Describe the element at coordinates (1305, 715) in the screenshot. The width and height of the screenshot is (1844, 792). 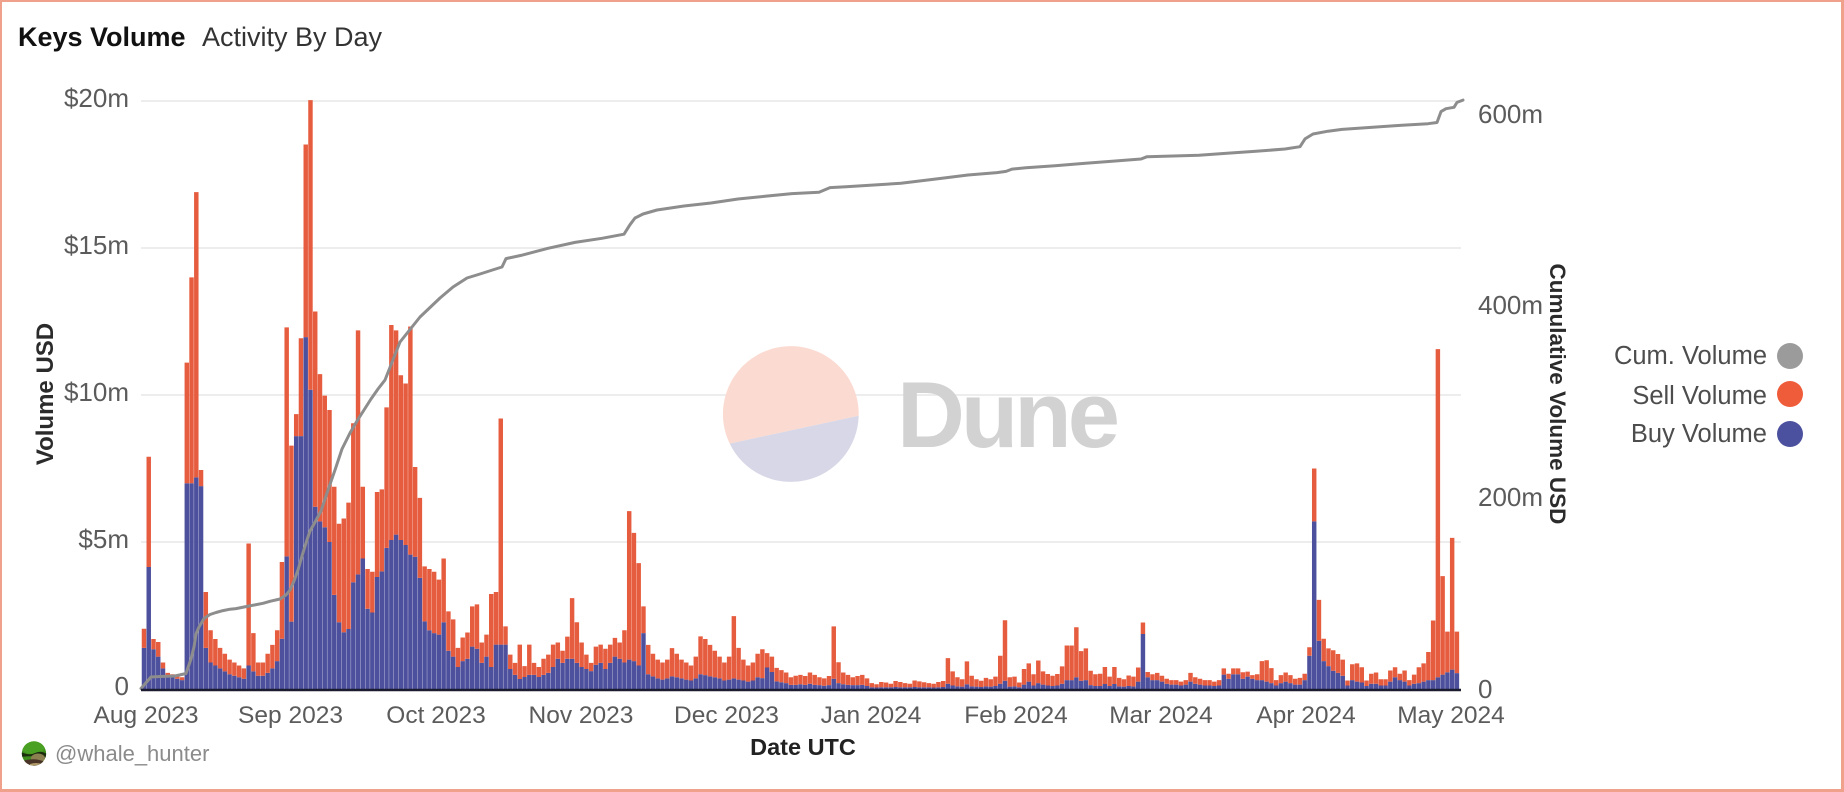
I see `svg-text: Apr 2024` at that location.